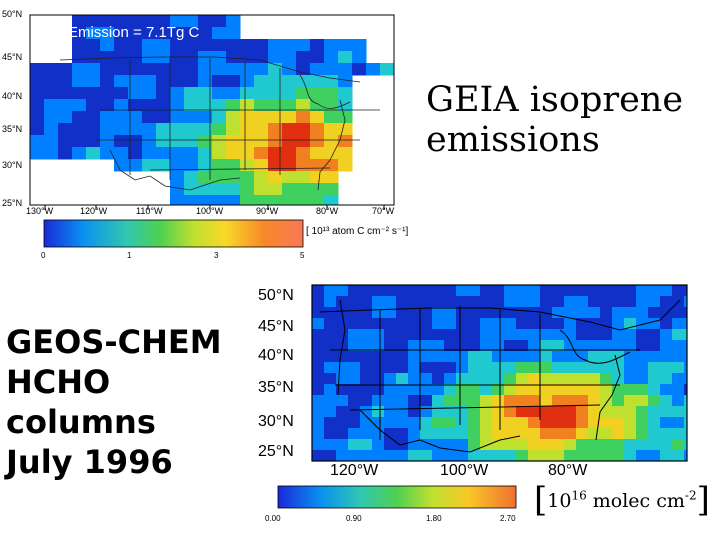  What do you see at coordinates (58, 382) in the screenshot?
I see `gc-title-line2: HCHO` at bounding box center [58, 382].